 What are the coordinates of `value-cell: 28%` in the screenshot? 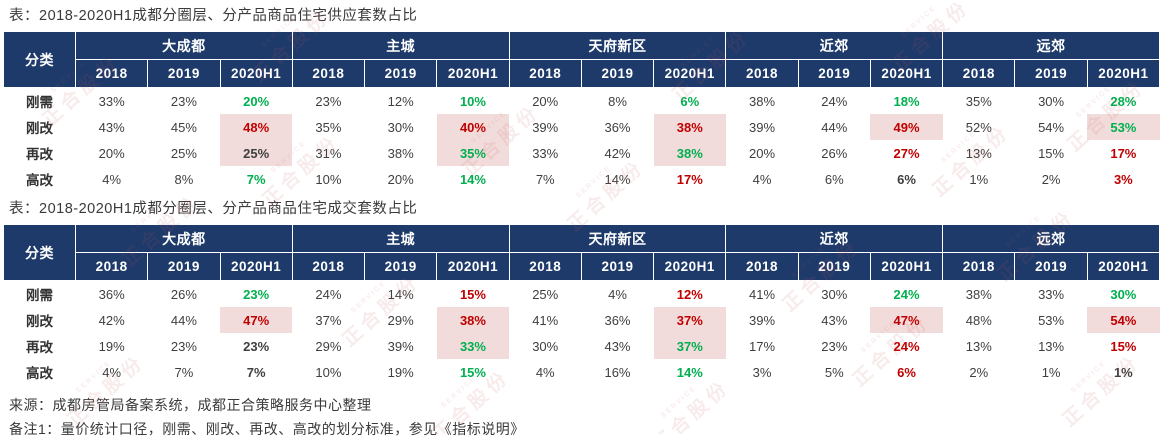 It's located at (1123, 101).